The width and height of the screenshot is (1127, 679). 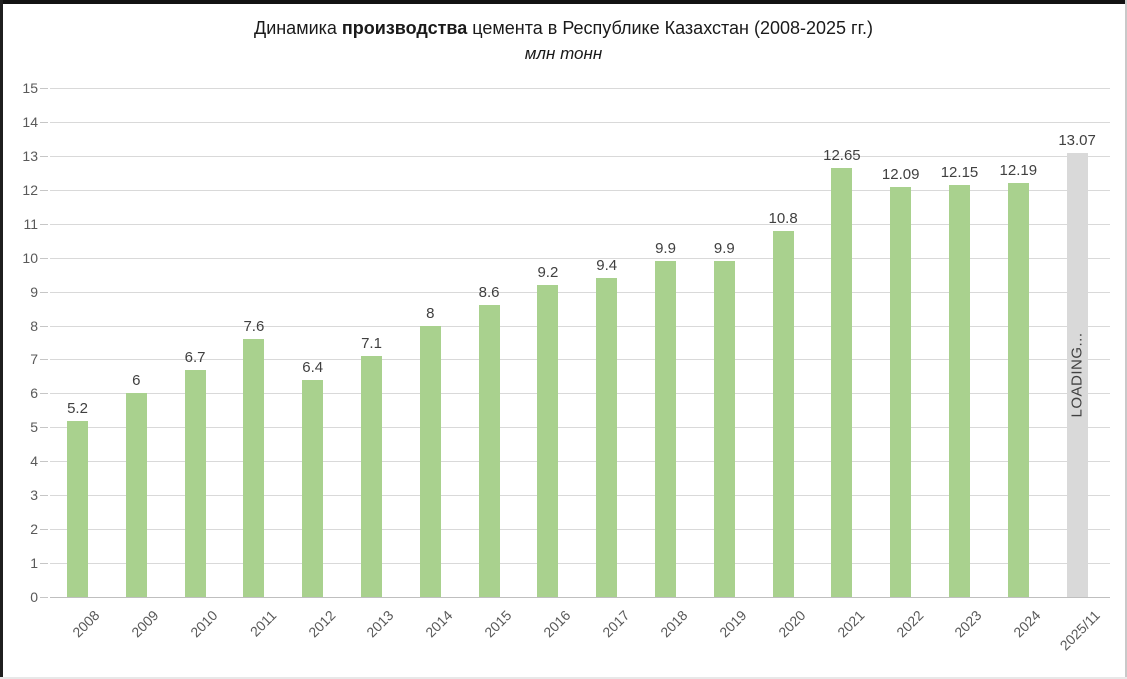 What do you see at coordinates (77, 408) in the screenshot?
I see `bar-value-label: 5.2` at bounding box center [77, 408].